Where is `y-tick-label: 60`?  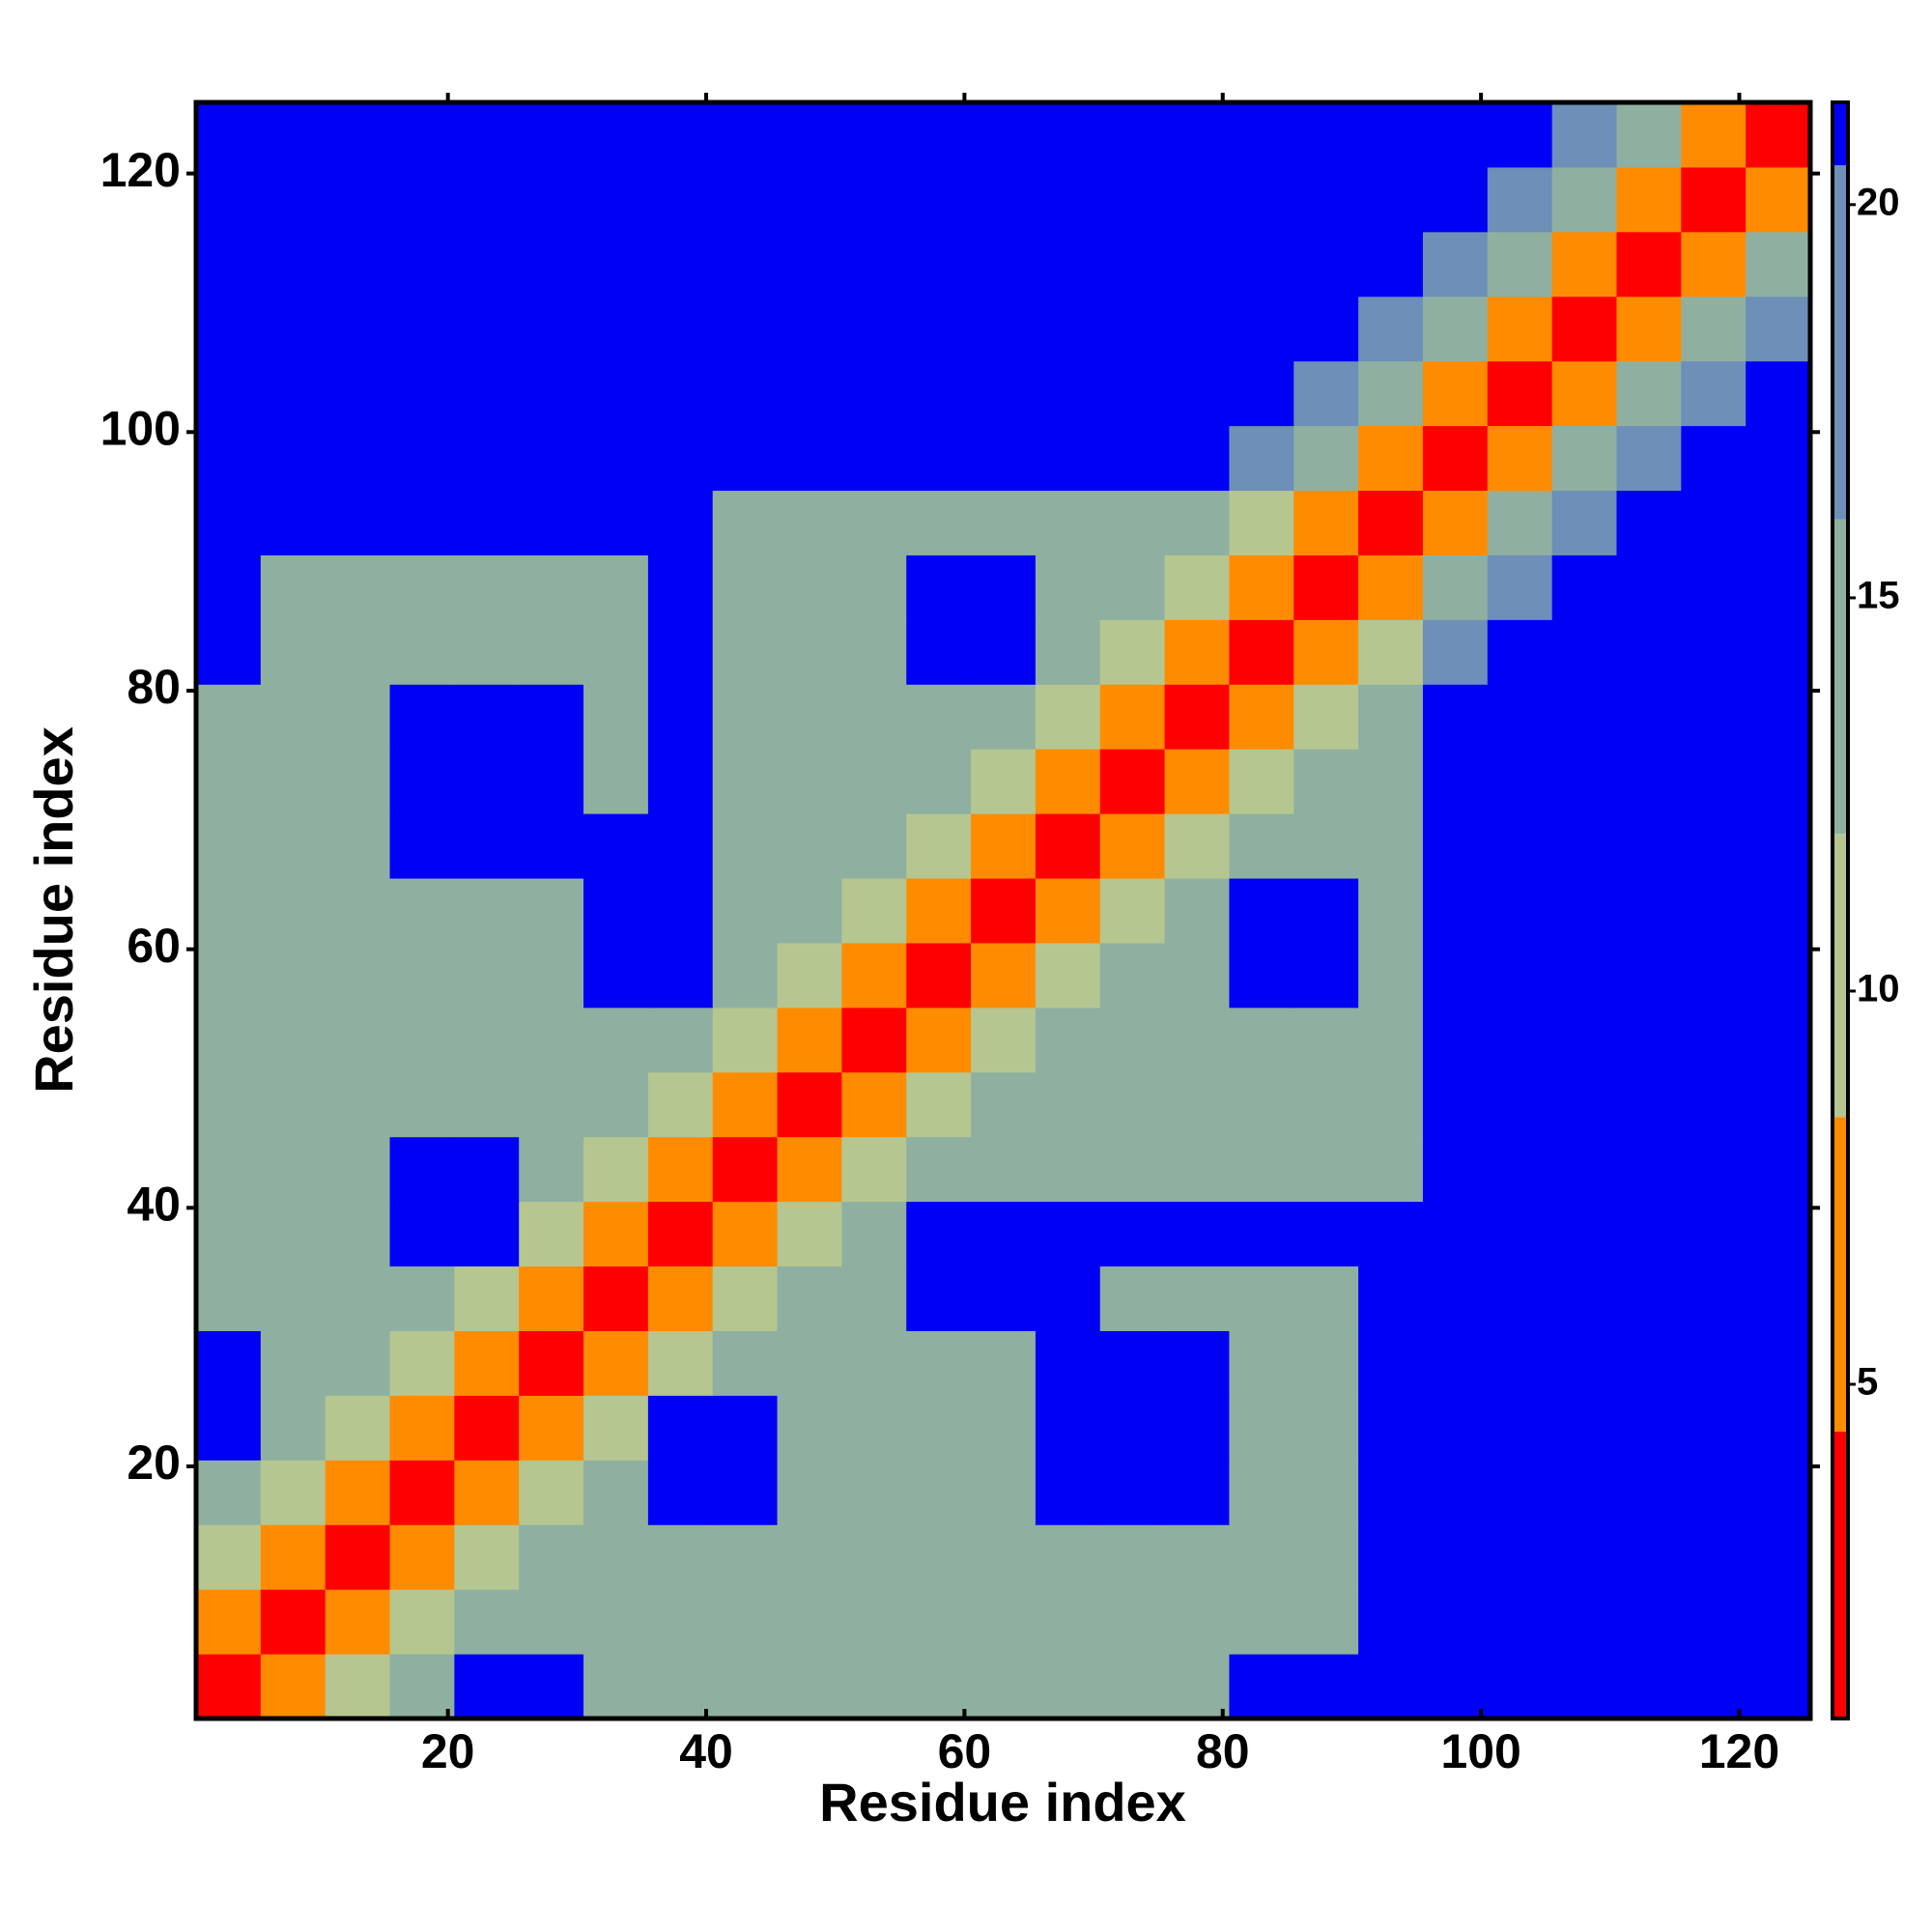
y-tick-label: 60 is located at coordinates (154, 946).